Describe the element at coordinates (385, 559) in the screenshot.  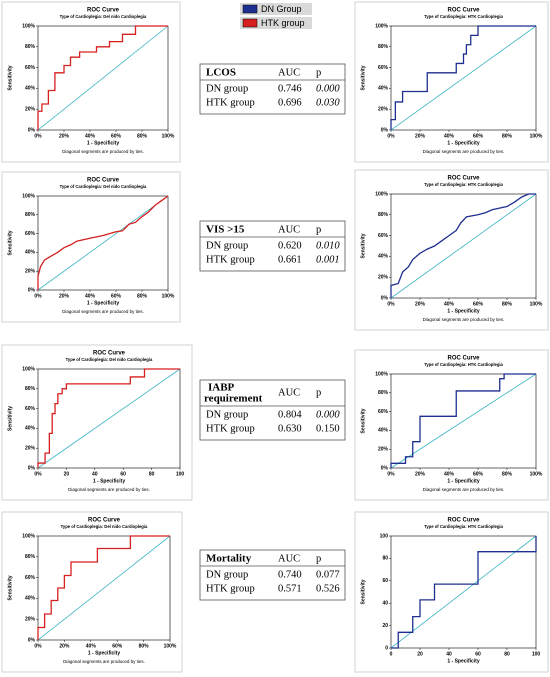
I see `y-tick-label: 80` at that location.